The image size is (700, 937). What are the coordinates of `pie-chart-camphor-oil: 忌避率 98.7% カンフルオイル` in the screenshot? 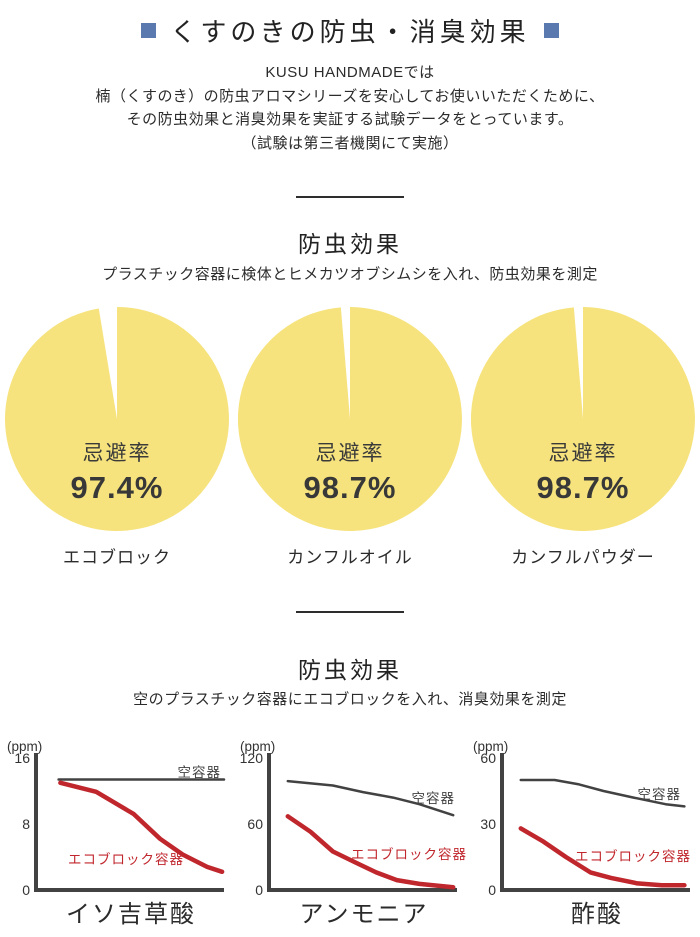 It's located at (350, 436).